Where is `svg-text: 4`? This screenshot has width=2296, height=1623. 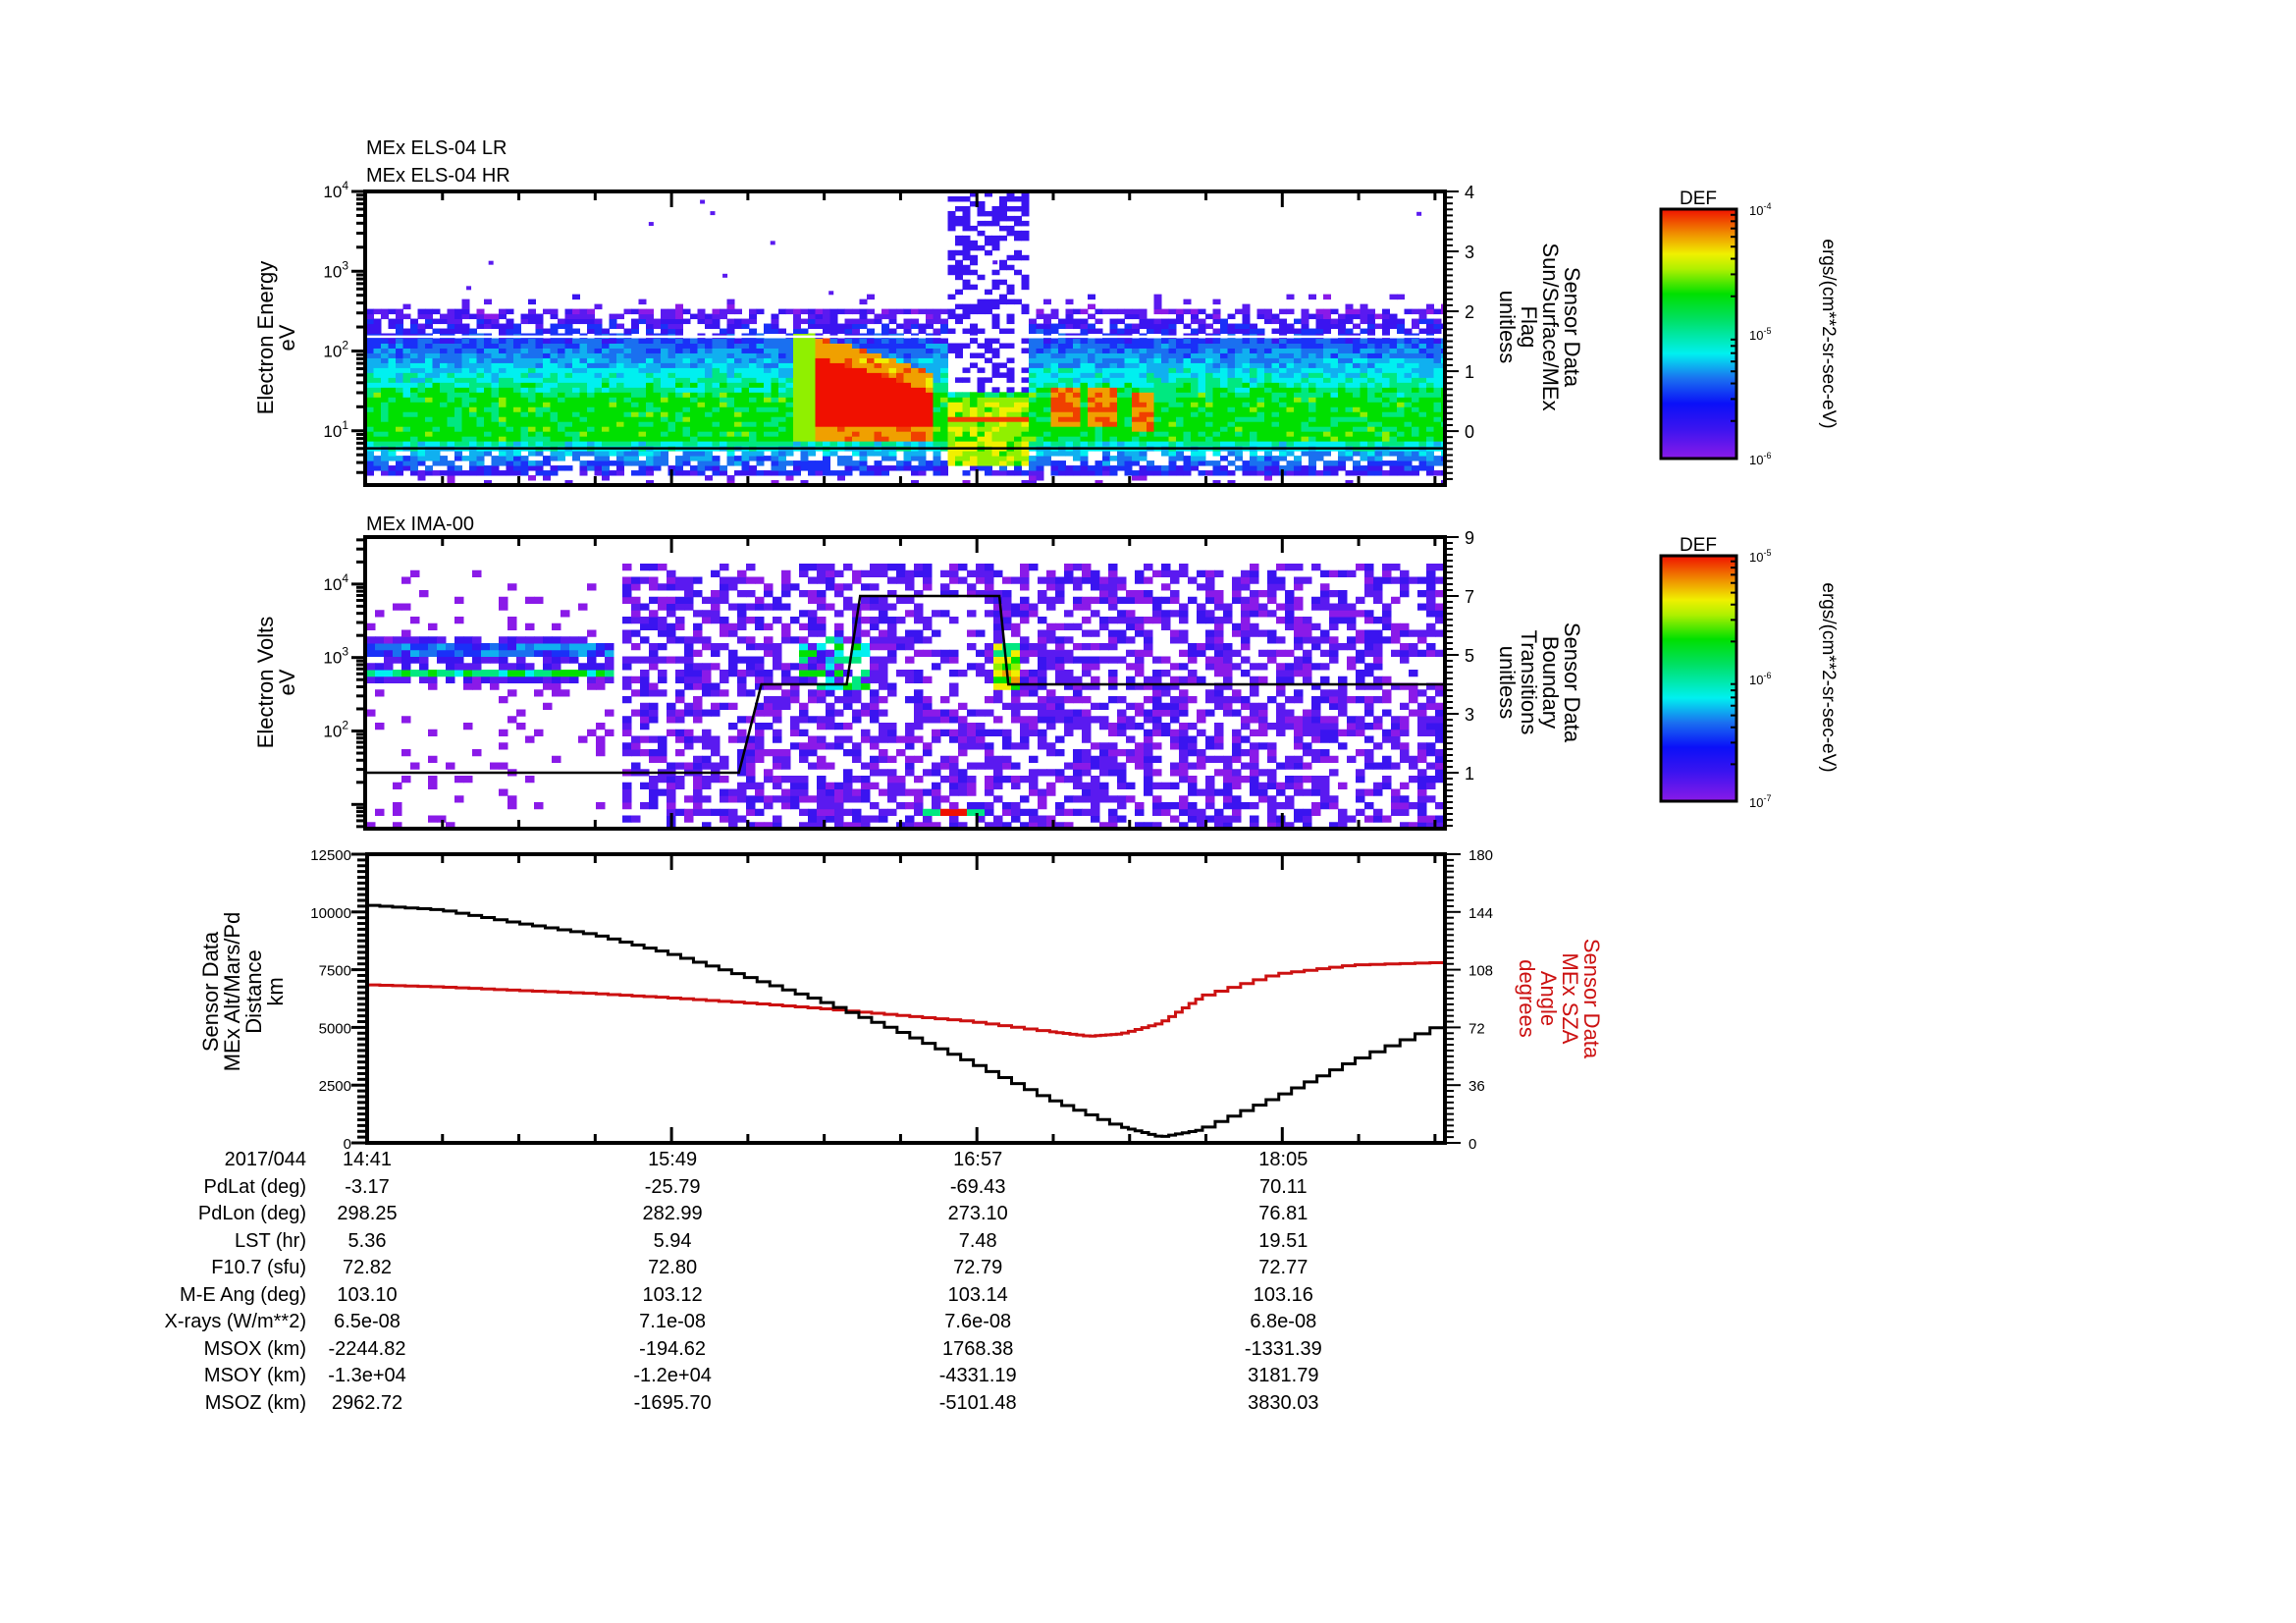 svg-text: 4 is located at coordinates (1469, 193).